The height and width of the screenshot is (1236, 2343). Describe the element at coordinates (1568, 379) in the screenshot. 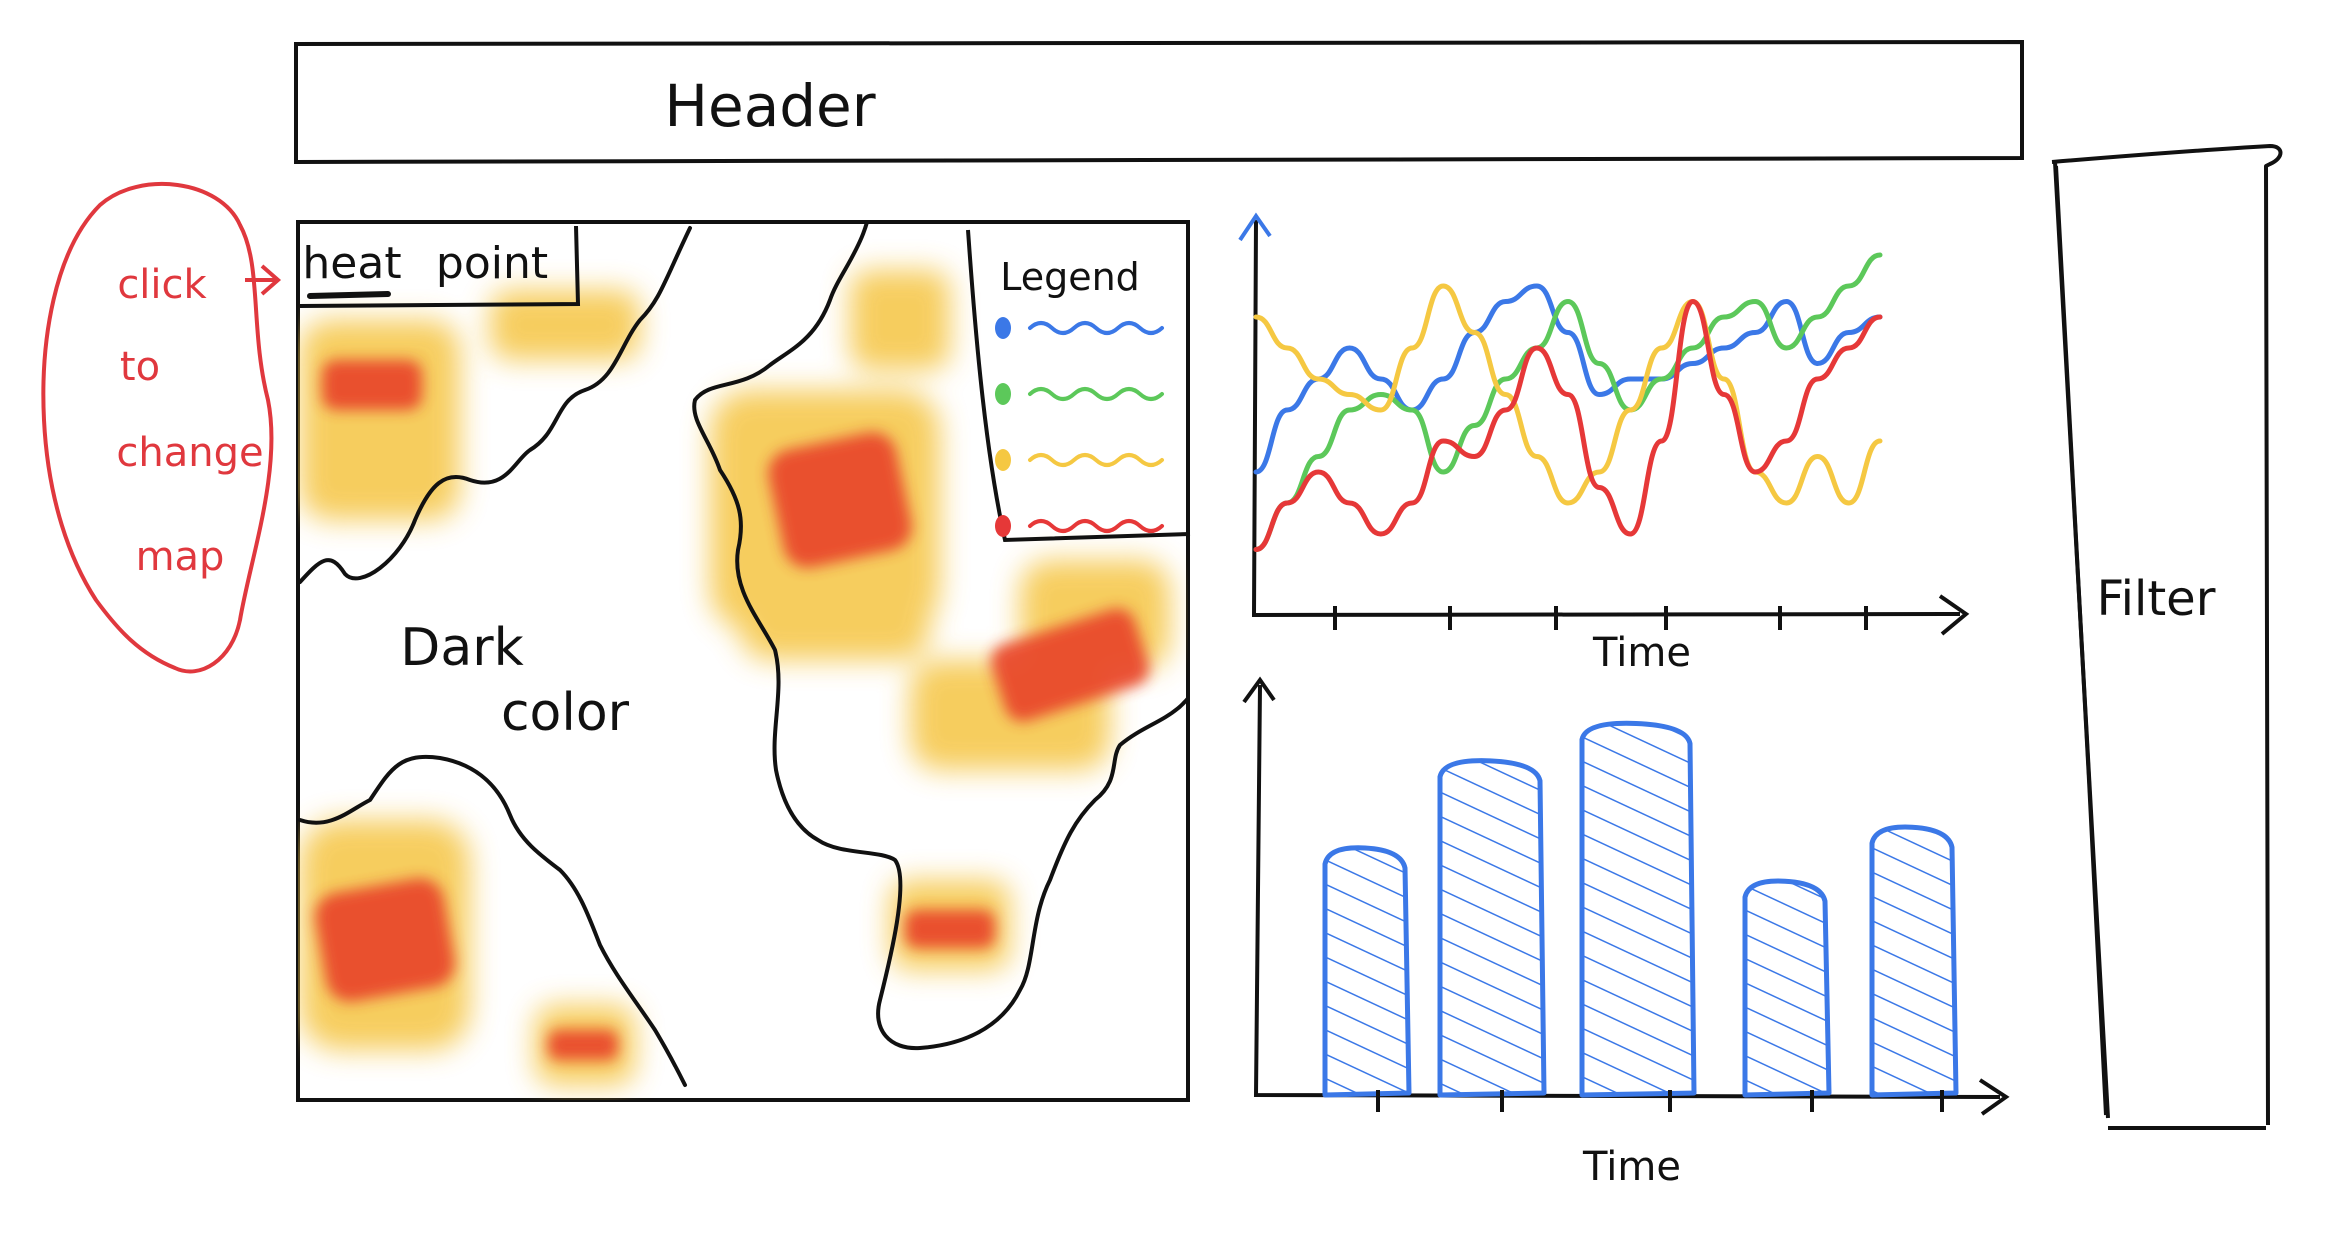

I see `line-series-blue` at that location.